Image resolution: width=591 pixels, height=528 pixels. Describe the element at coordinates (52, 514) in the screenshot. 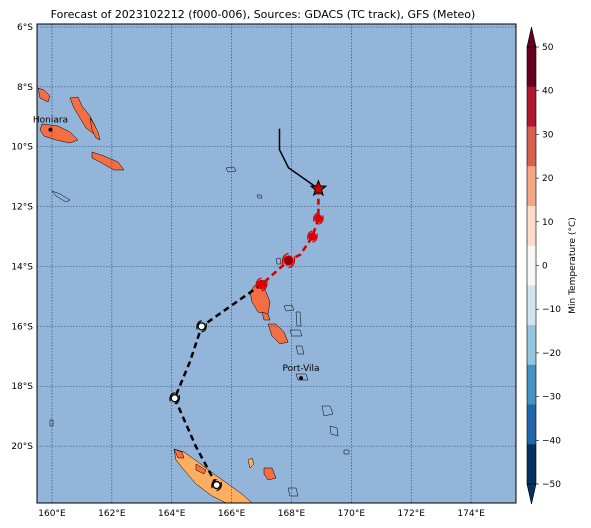

I see `lon-tick-label: 160°E` at that location.